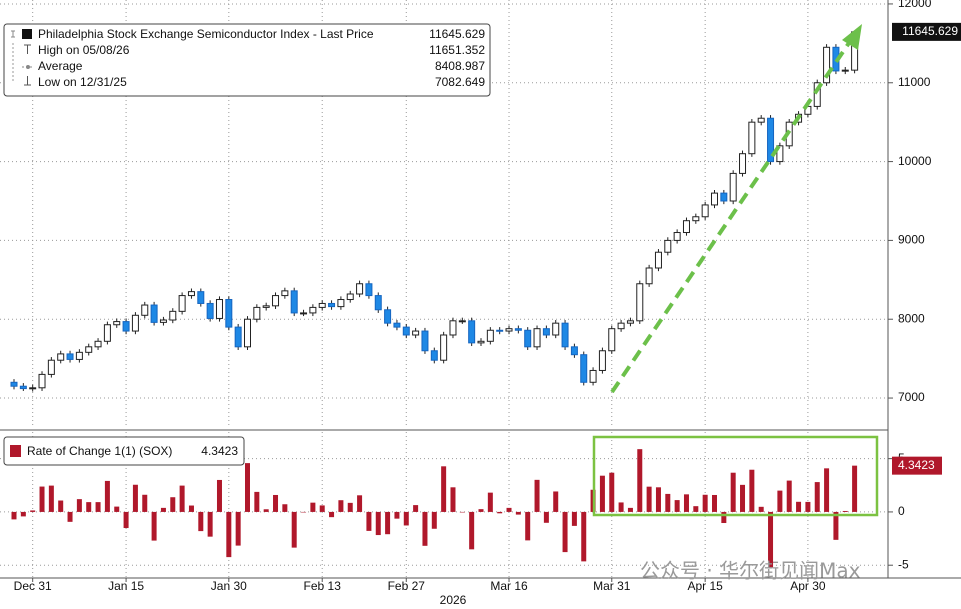 Image resolution: width=961 pixels, height=609 pixels. Describe the element at coordinates (219, 451) in the screenshot. I see `legend-value: 4.3423` at that location.